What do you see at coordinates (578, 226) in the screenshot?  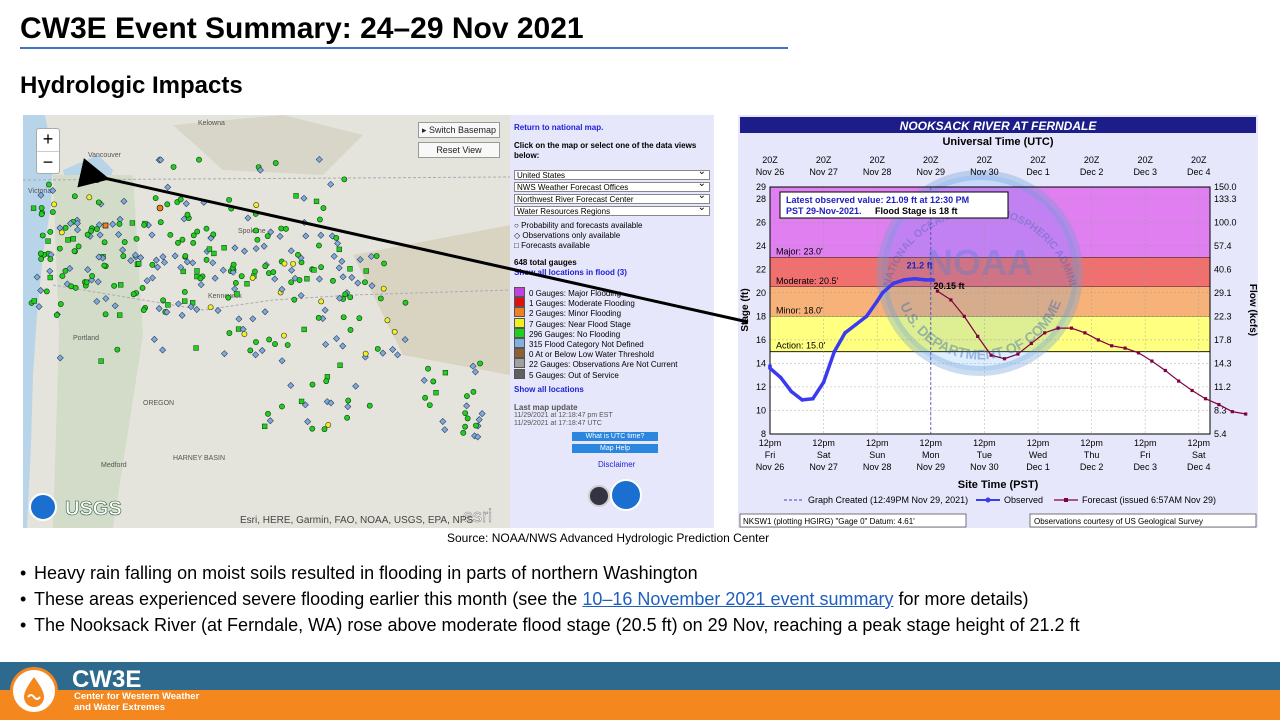 I see `option-prob-forecast: ○ Probability and forecasts available` at bounding box center [578, 226].